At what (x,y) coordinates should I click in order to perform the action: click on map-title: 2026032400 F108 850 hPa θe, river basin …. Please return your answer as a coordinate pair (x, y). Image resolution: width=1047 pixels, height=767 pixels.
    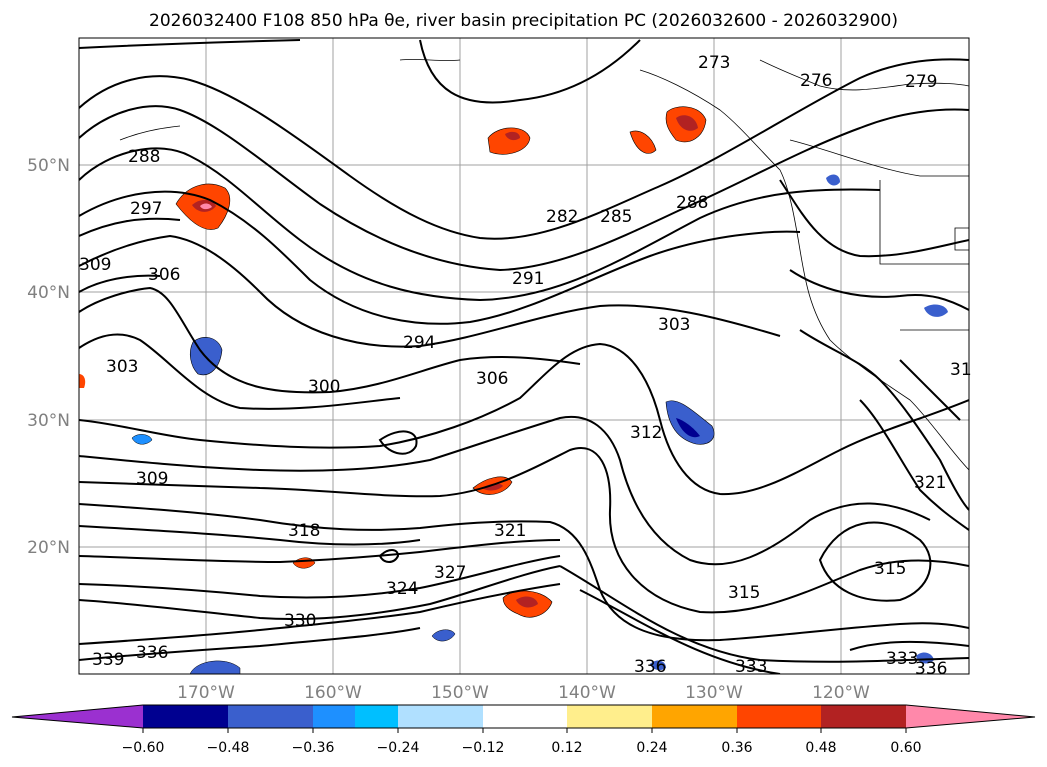
    Looking at the image, I should click on (523, 21).